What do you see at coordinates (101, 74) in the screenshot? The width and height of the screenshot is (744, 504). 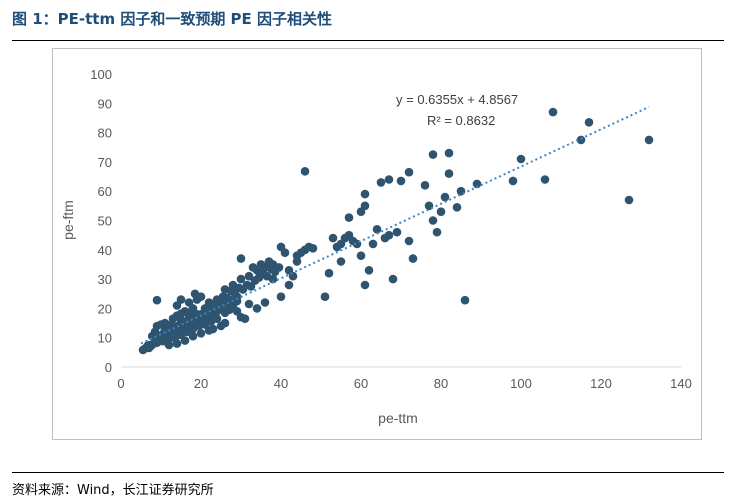 I see `y-tick-label: 100` at bounding box center [101, 74].